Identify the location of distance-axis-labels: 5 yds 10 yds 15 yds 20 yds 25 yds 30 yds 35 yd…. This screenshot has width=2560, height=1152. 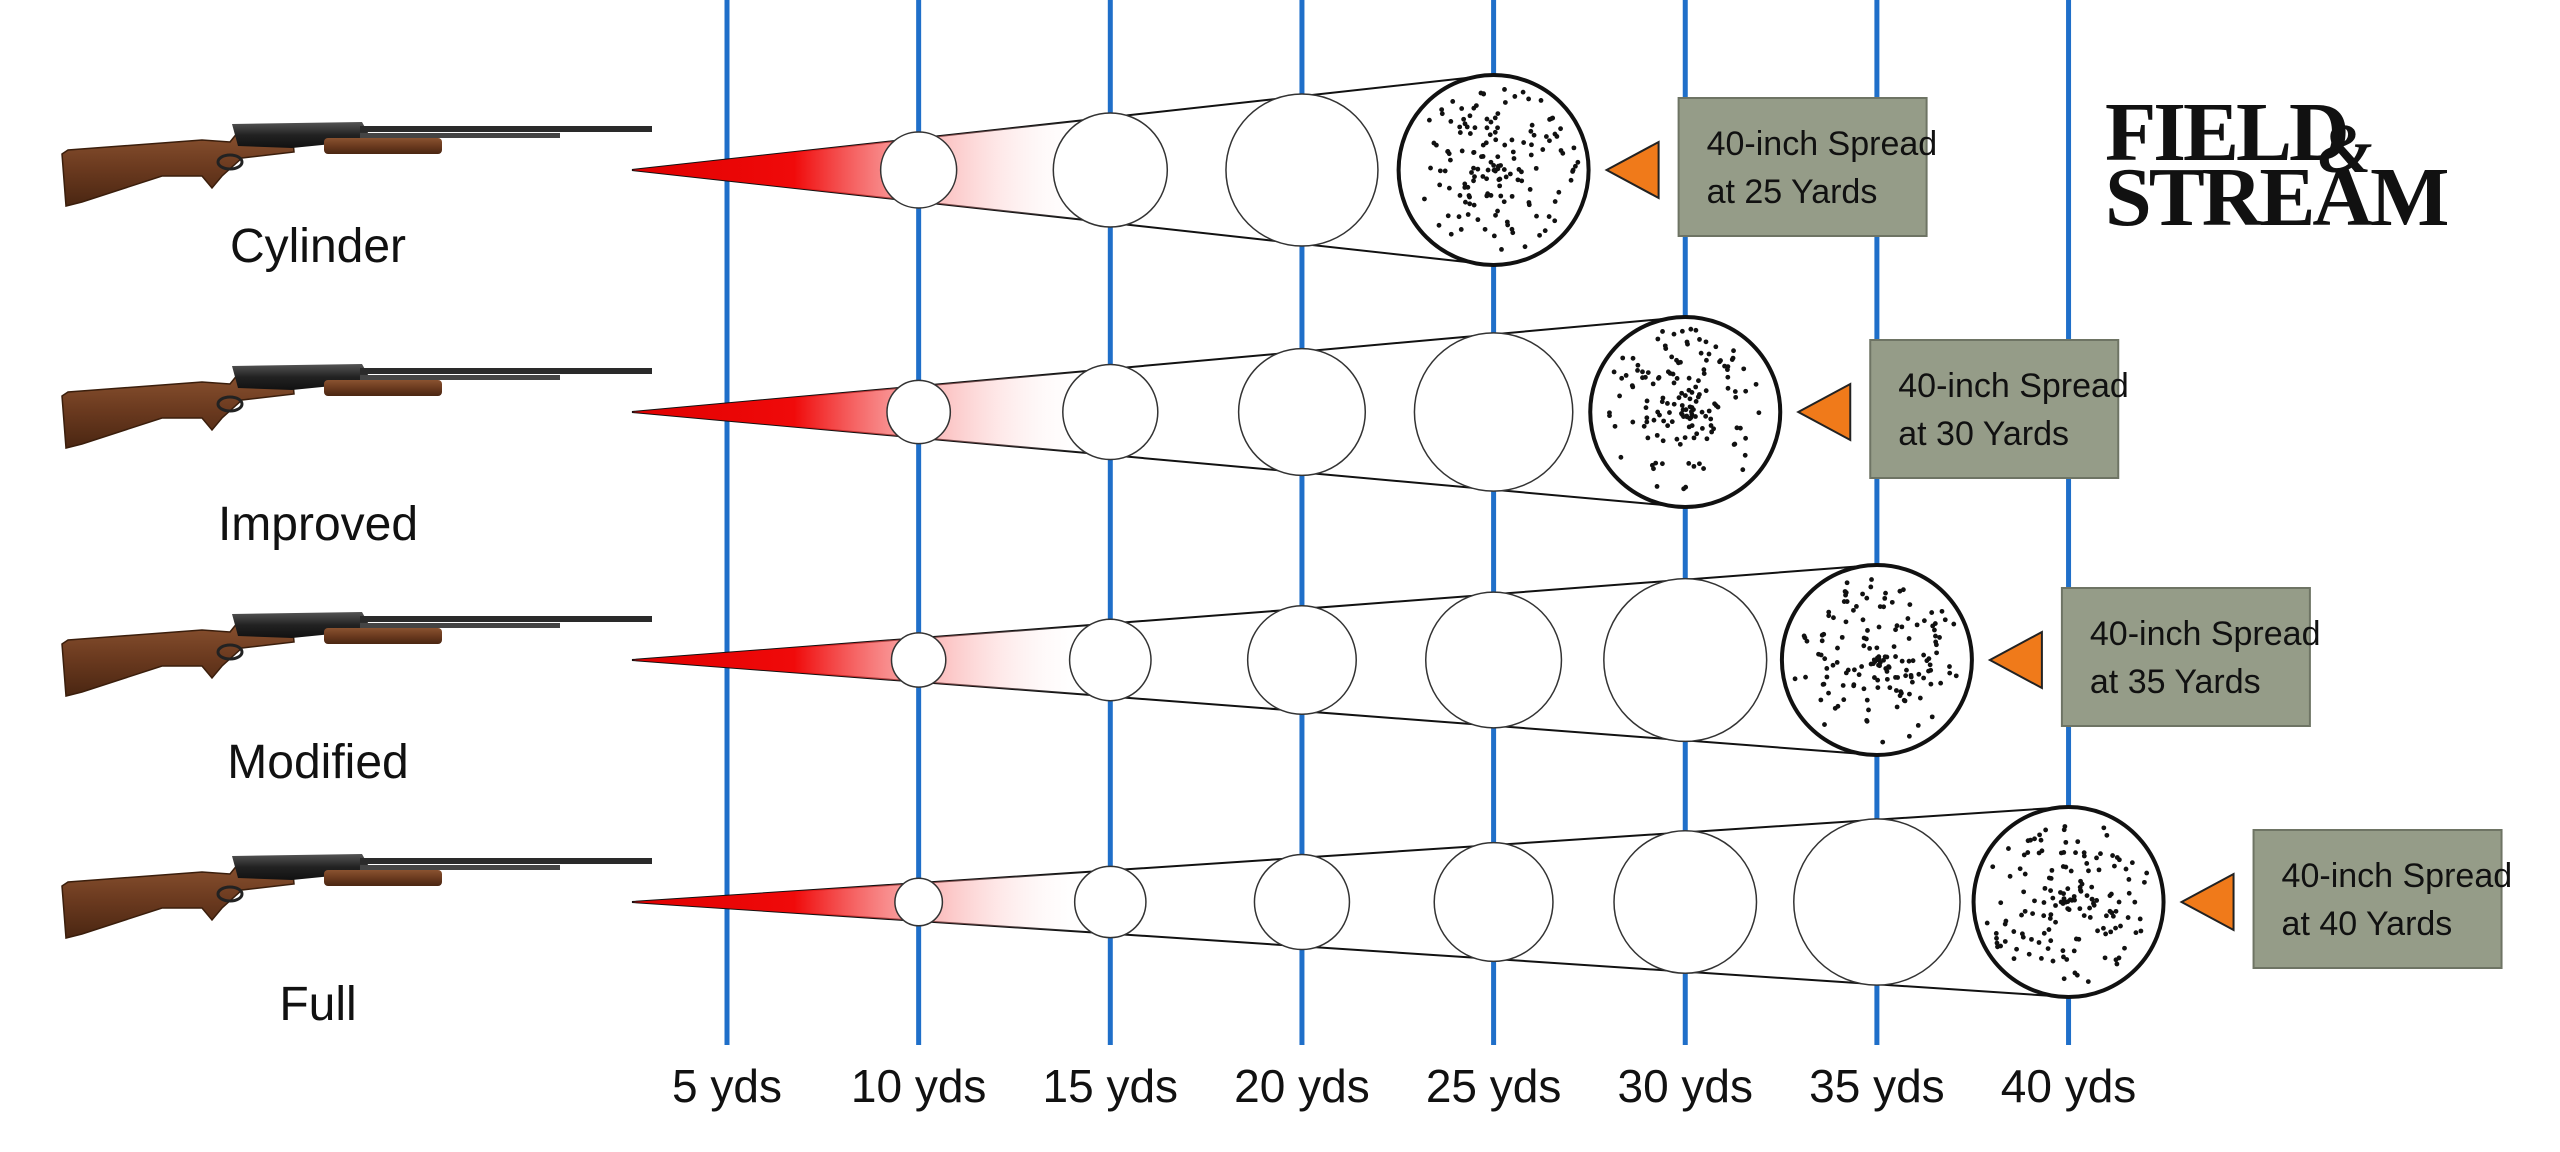
(1404, 1086).